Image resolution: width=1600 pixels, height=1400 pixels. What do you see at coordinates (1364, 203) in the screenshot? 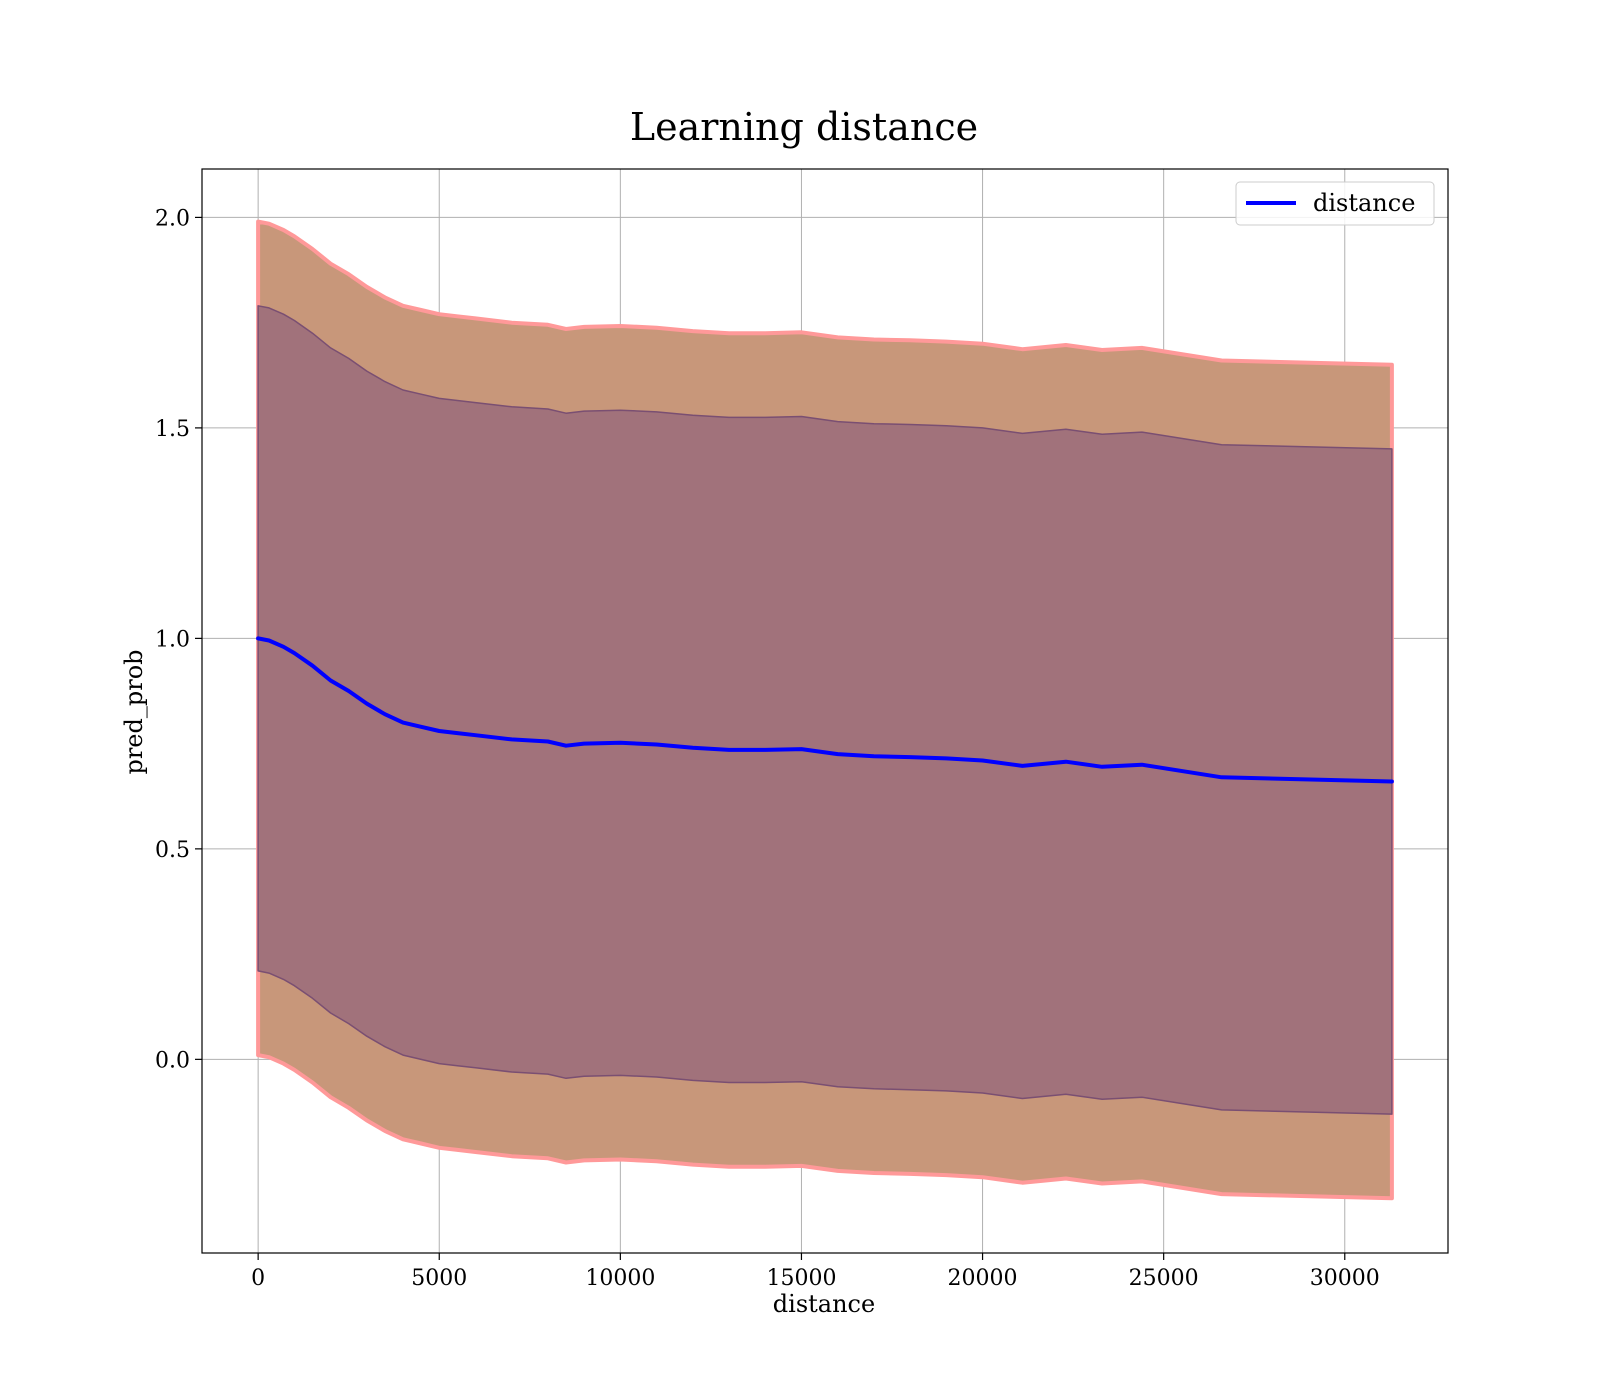
I see `legend-label: distance` at bounding box center [1364, 203].